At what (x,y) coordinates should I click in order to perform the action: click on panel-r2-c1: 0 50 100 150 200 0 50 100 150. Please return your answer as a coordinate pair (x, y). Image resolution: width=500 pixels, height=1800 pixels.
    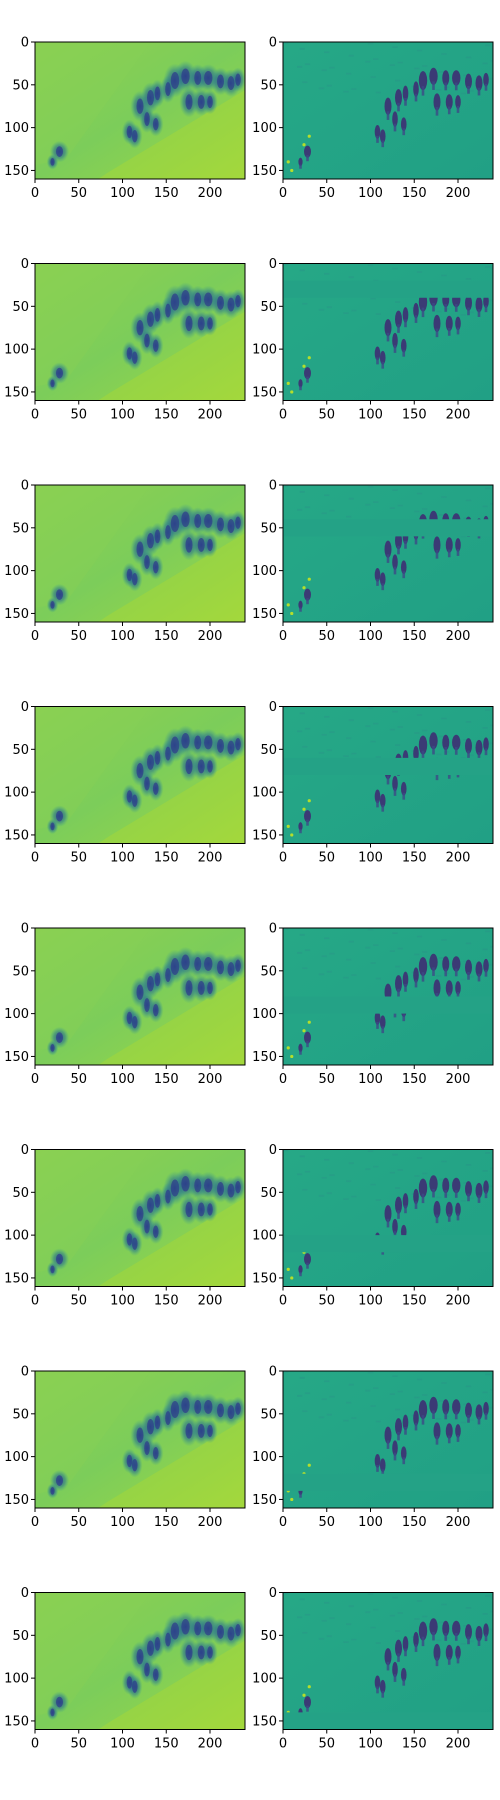
    Looking at the image, I should click on (125, 340).